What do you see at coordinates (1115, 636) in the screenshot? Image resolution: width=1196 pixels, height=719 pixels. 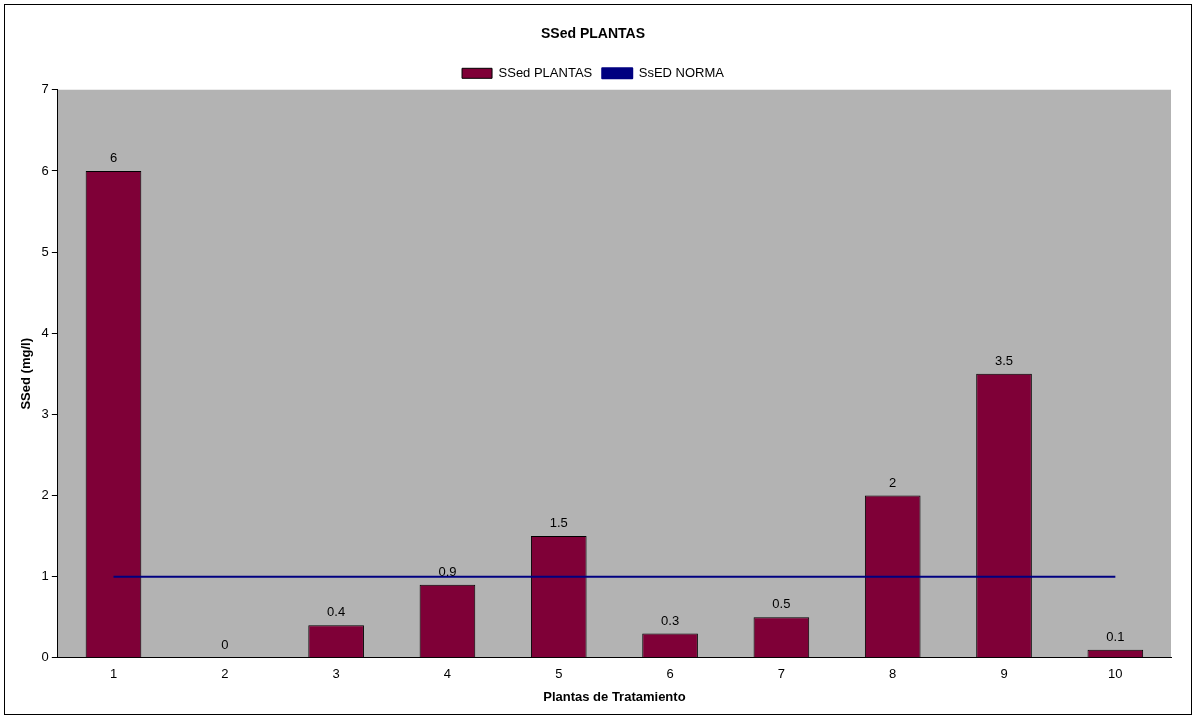 I see `data-label: 0.1` at bounding box center [1115, 636].